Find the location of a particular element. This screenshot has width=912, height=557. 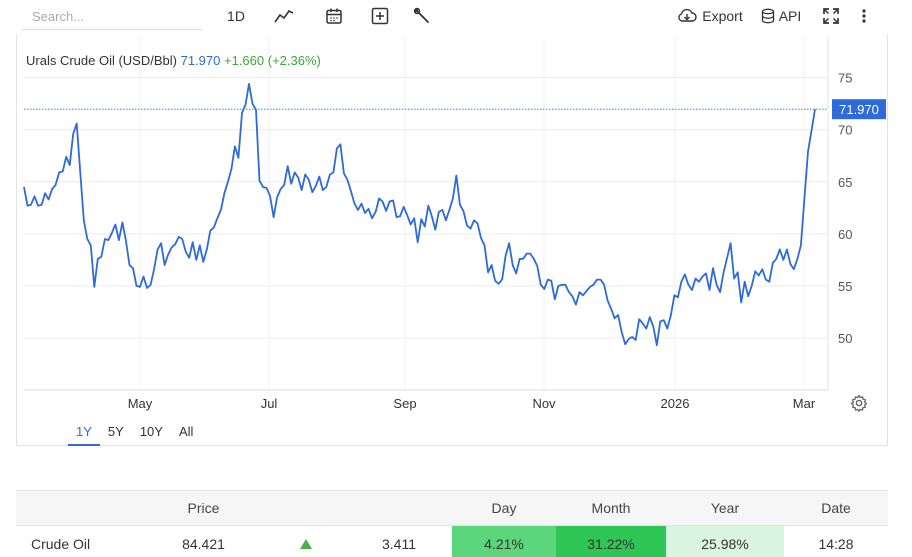

api-label: API is located at coordinates (790, 16).